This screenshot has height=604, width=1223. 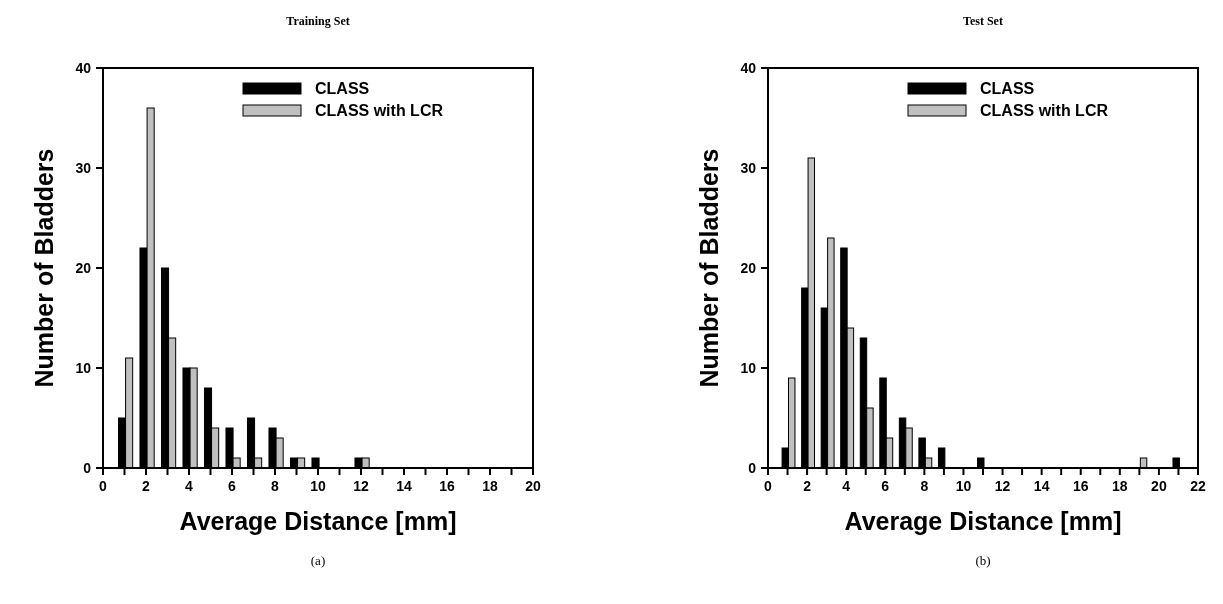 What do you see at coordinates (318, 21) in the screenshot?
I see `chart-title: Training Set` at bounding box center [318, 21].